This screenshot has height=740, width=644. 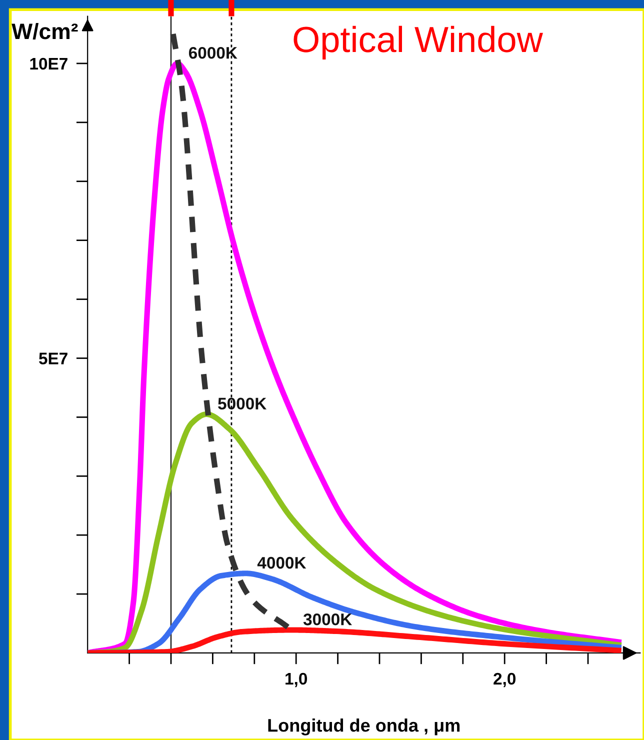 I want to click on x-axis-title: Longitud de onda , μm, so click(x=364, y=727).